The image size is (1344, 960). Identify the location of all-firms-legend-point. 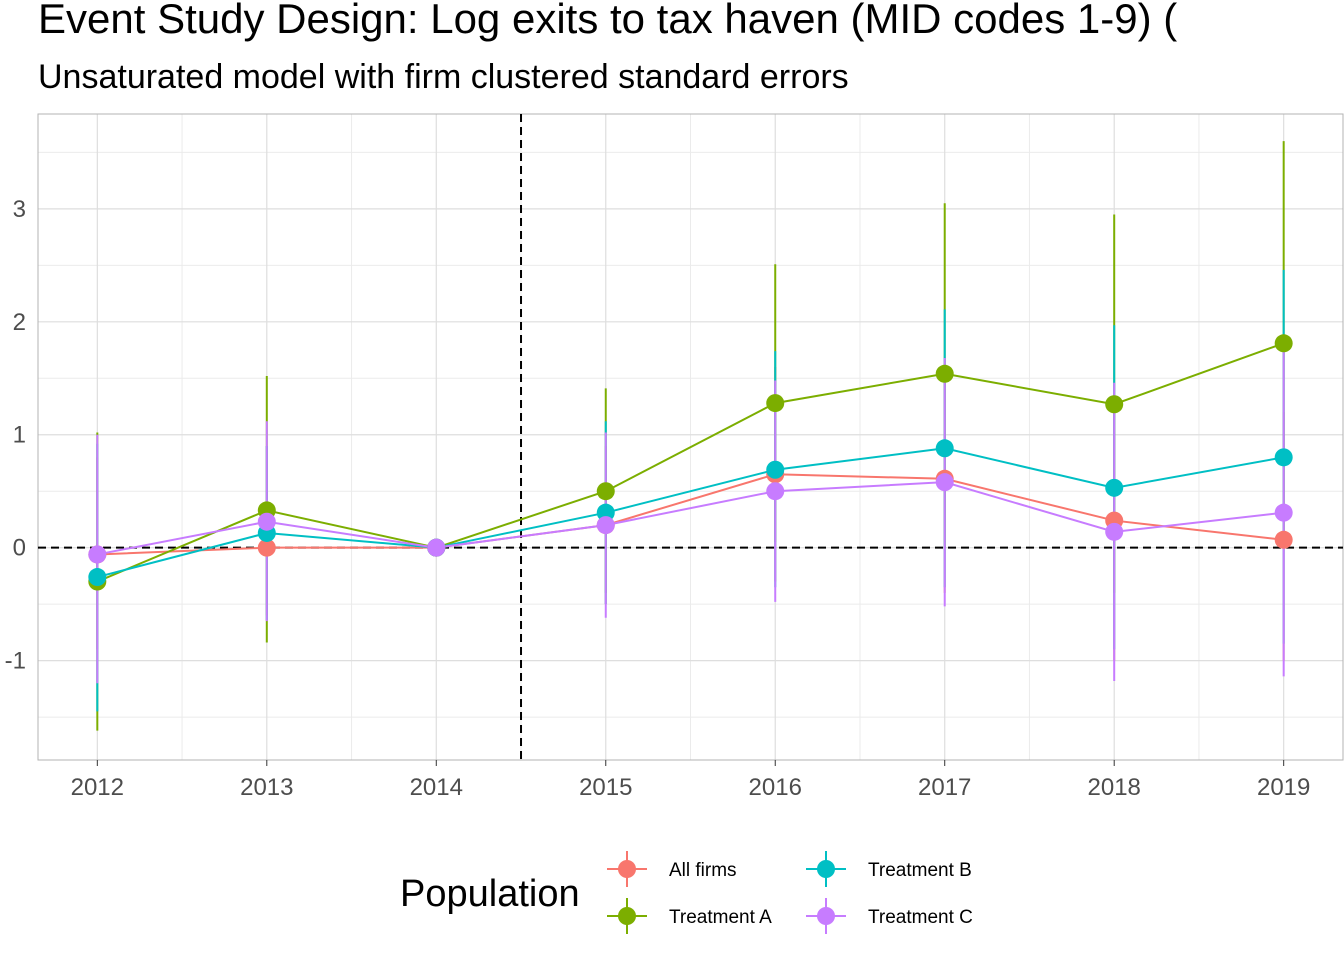
(627, 869).